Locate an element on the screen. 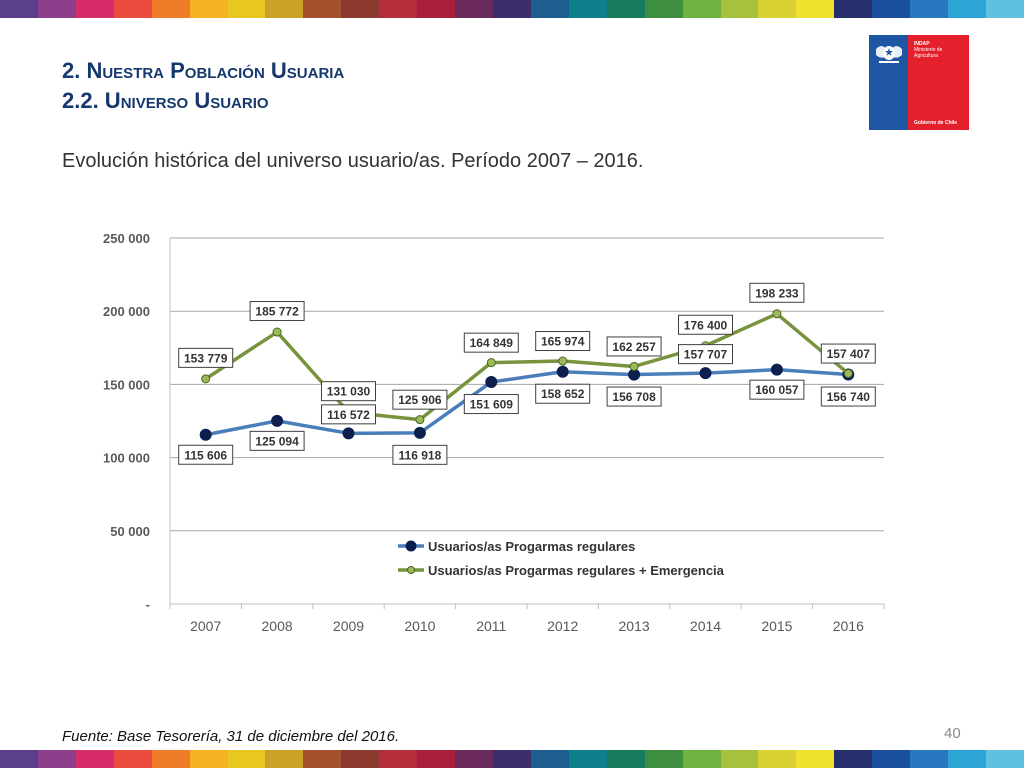 The image size is (1024, 768). data-label: 164 849 is located at coordinates (492, 343).